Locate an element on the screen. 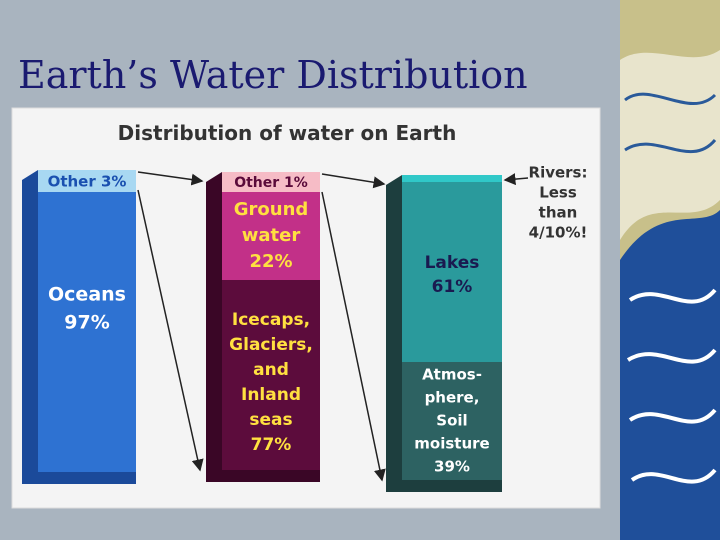 This screenshot has width=720, height=544. segment-label: Ground is located at coordinates (271, 209).